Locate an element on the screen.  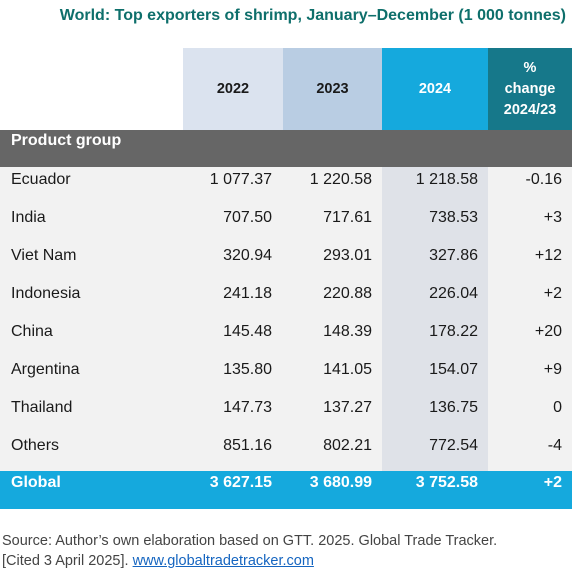
row-name: Others is located at coordinates (35, 445).